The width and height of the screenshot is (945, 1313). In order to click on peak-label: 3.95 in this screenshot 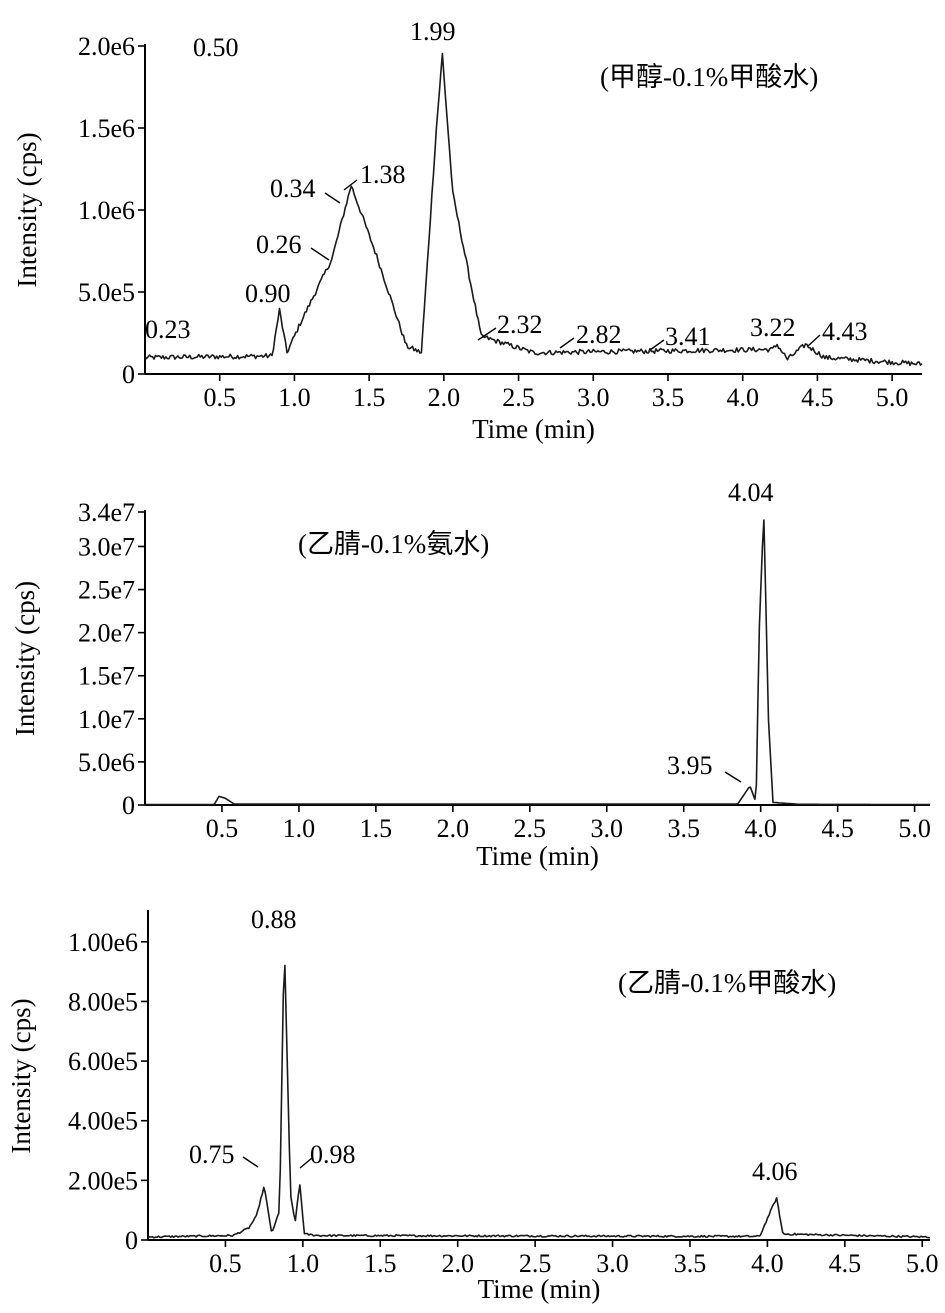, I will do `click(690, 765)`.